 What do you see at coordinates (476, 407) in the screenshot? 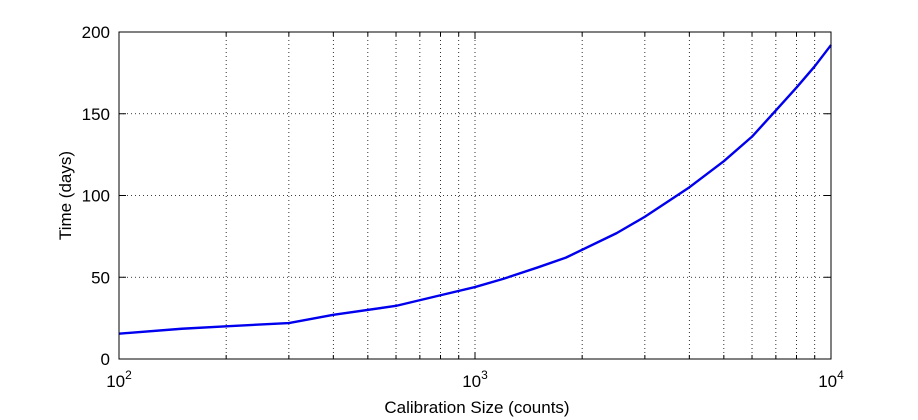
I see `x-axis-label: Calibration Size (counts)` at bounding box center [476, 407].